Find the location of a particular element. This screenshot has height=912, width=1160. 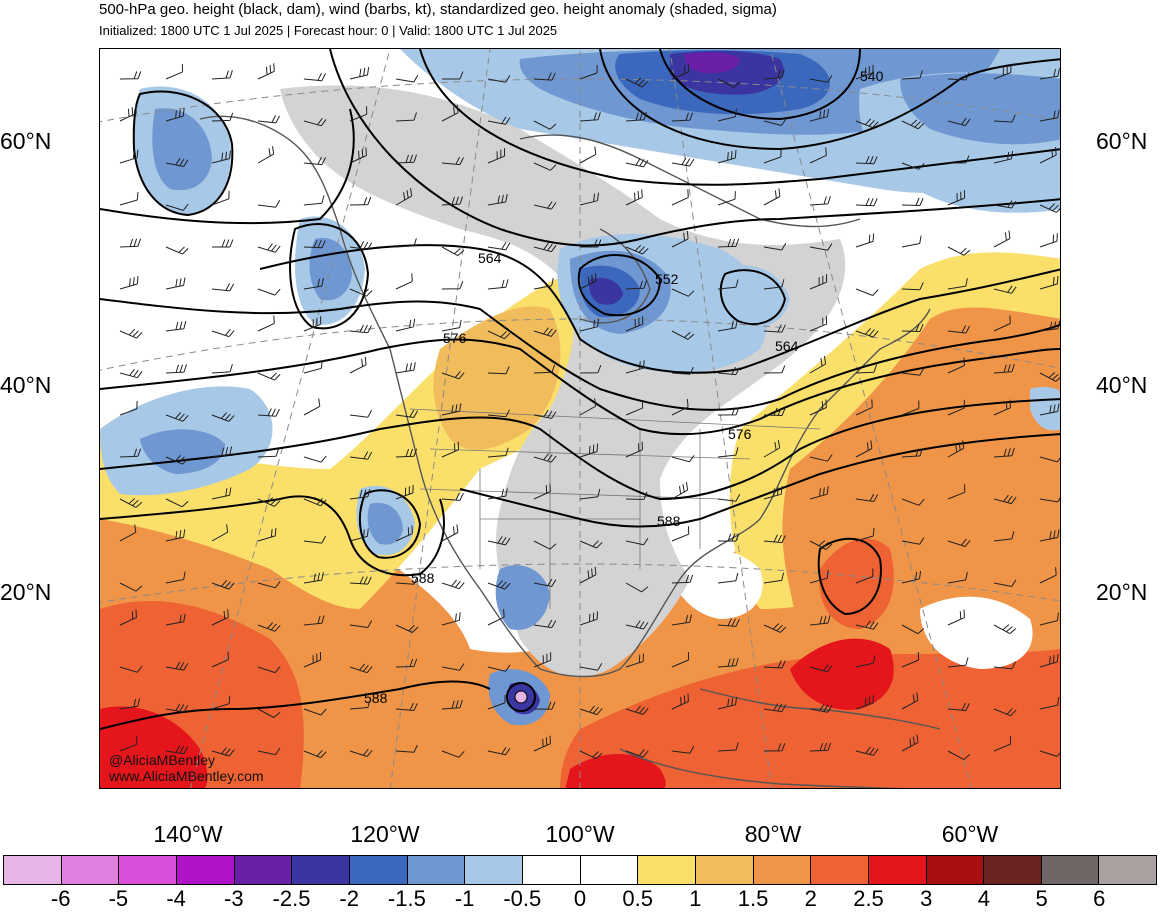

lat-label-left-60: 60°N is located at coordinates (26, 141).